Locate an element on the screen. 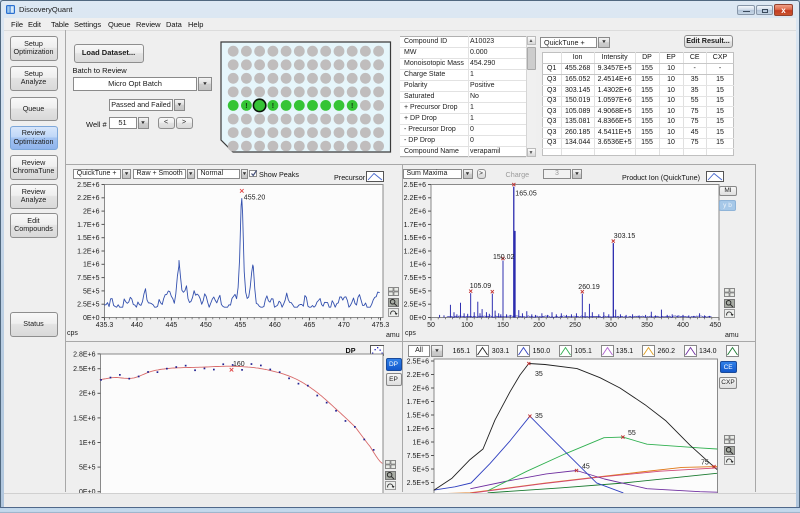 The image size is (800, 513). svg-text: 465 is located at coordinates (310, 325).